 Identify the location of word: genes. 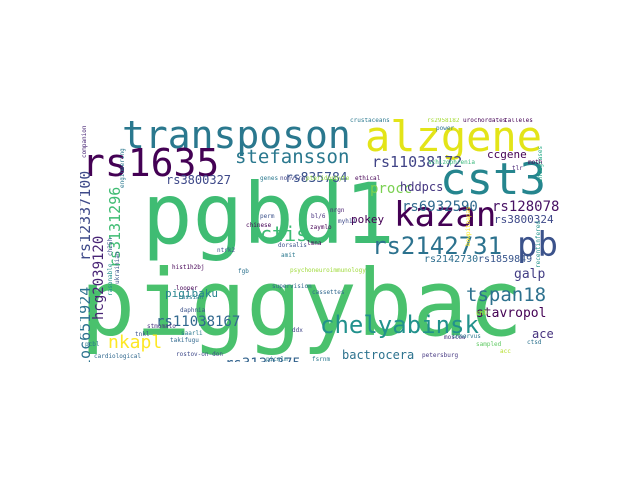
(269, 178).